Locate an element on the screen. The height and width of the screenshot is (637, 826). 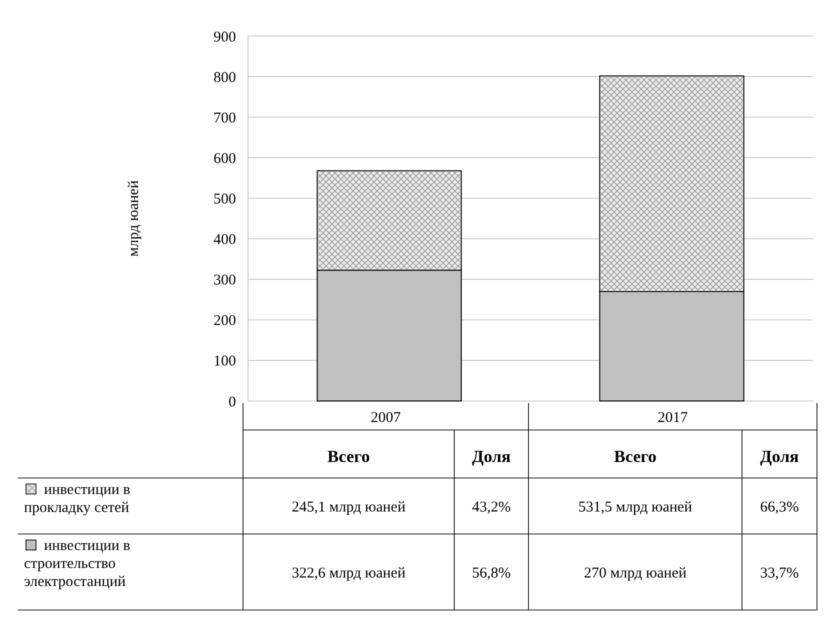
y-tick-label: 400 is located at coordinates (225, 240).